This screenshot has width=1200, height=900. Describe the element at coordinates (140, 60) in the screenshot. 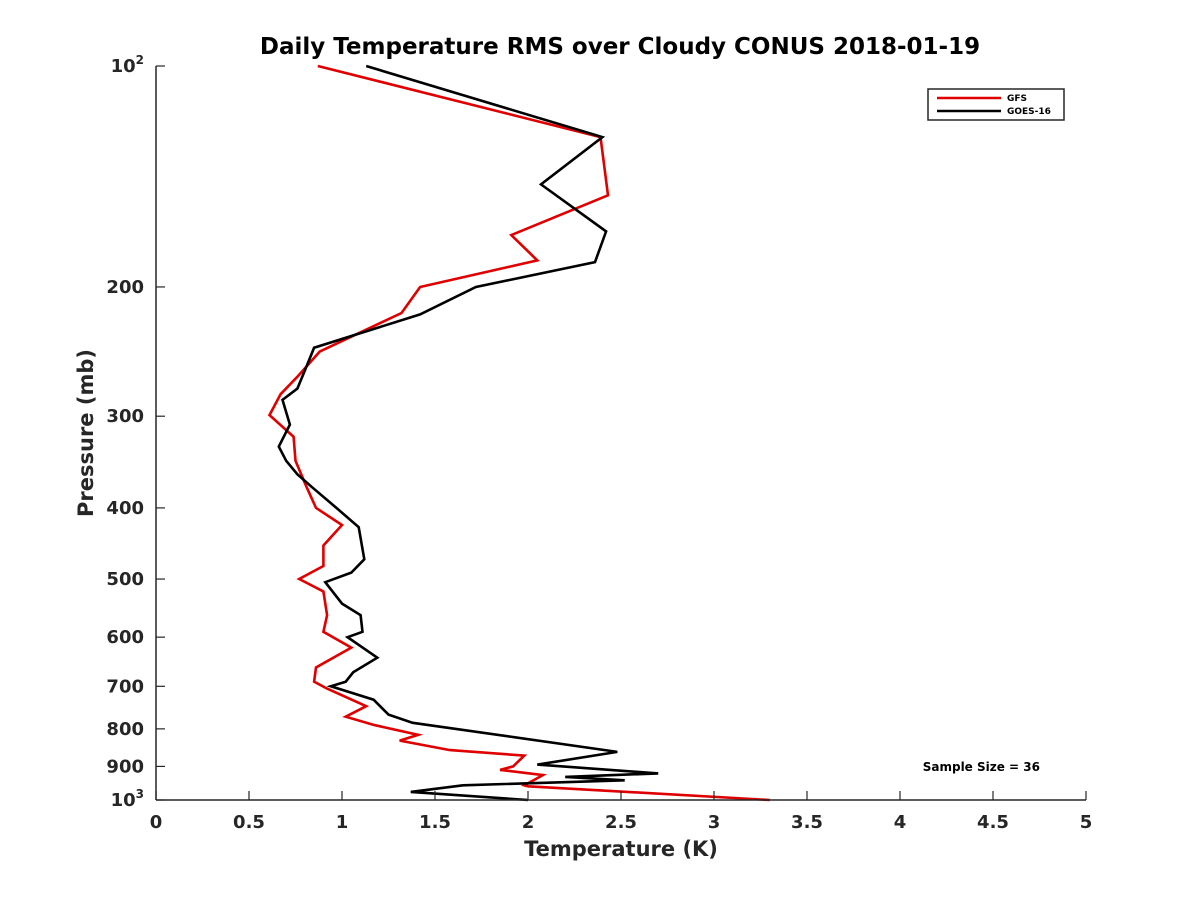

I see `y-tick-label-exponent: 2` at that location.